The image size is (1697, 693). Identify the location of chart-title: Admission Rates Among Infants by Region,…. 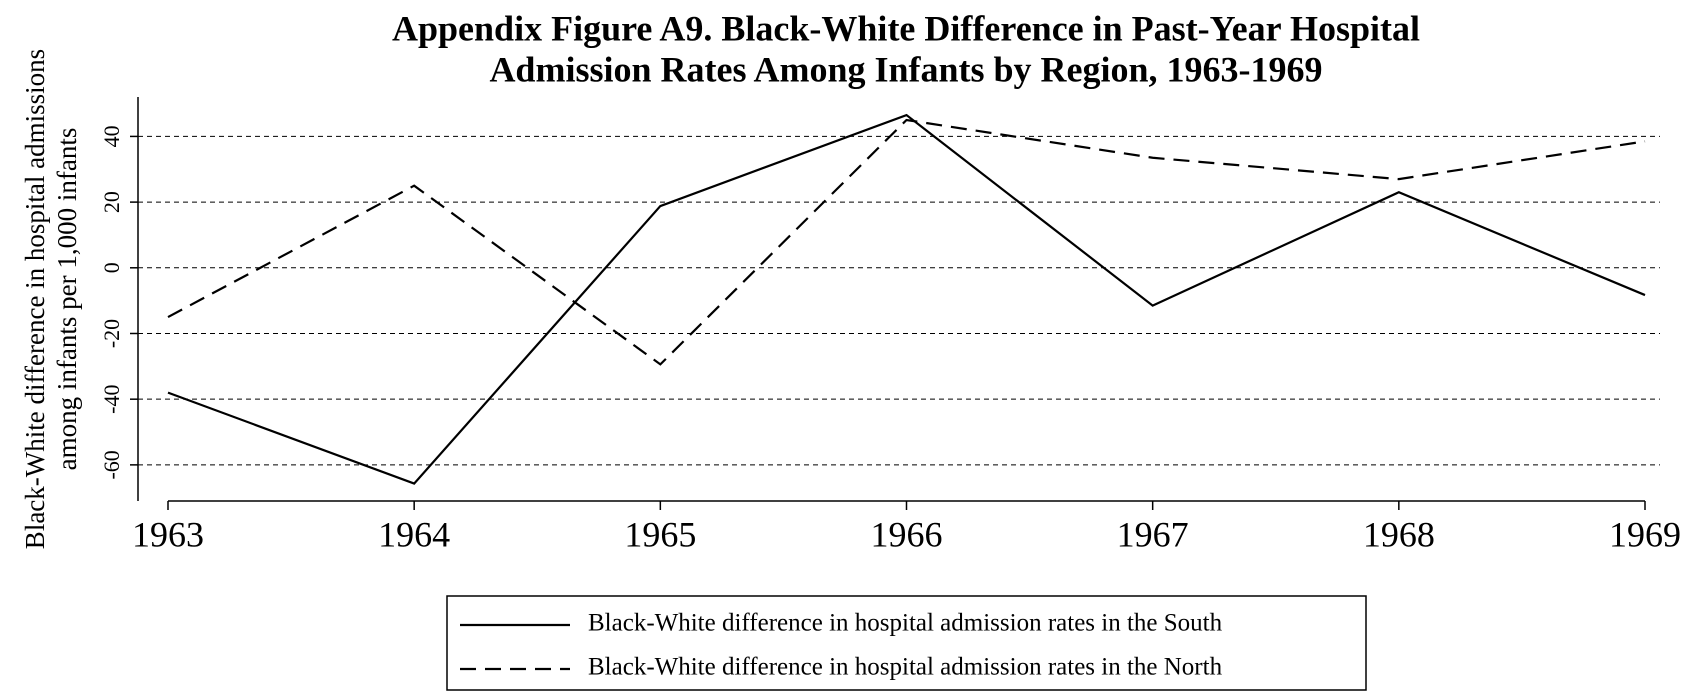
(905, 69).